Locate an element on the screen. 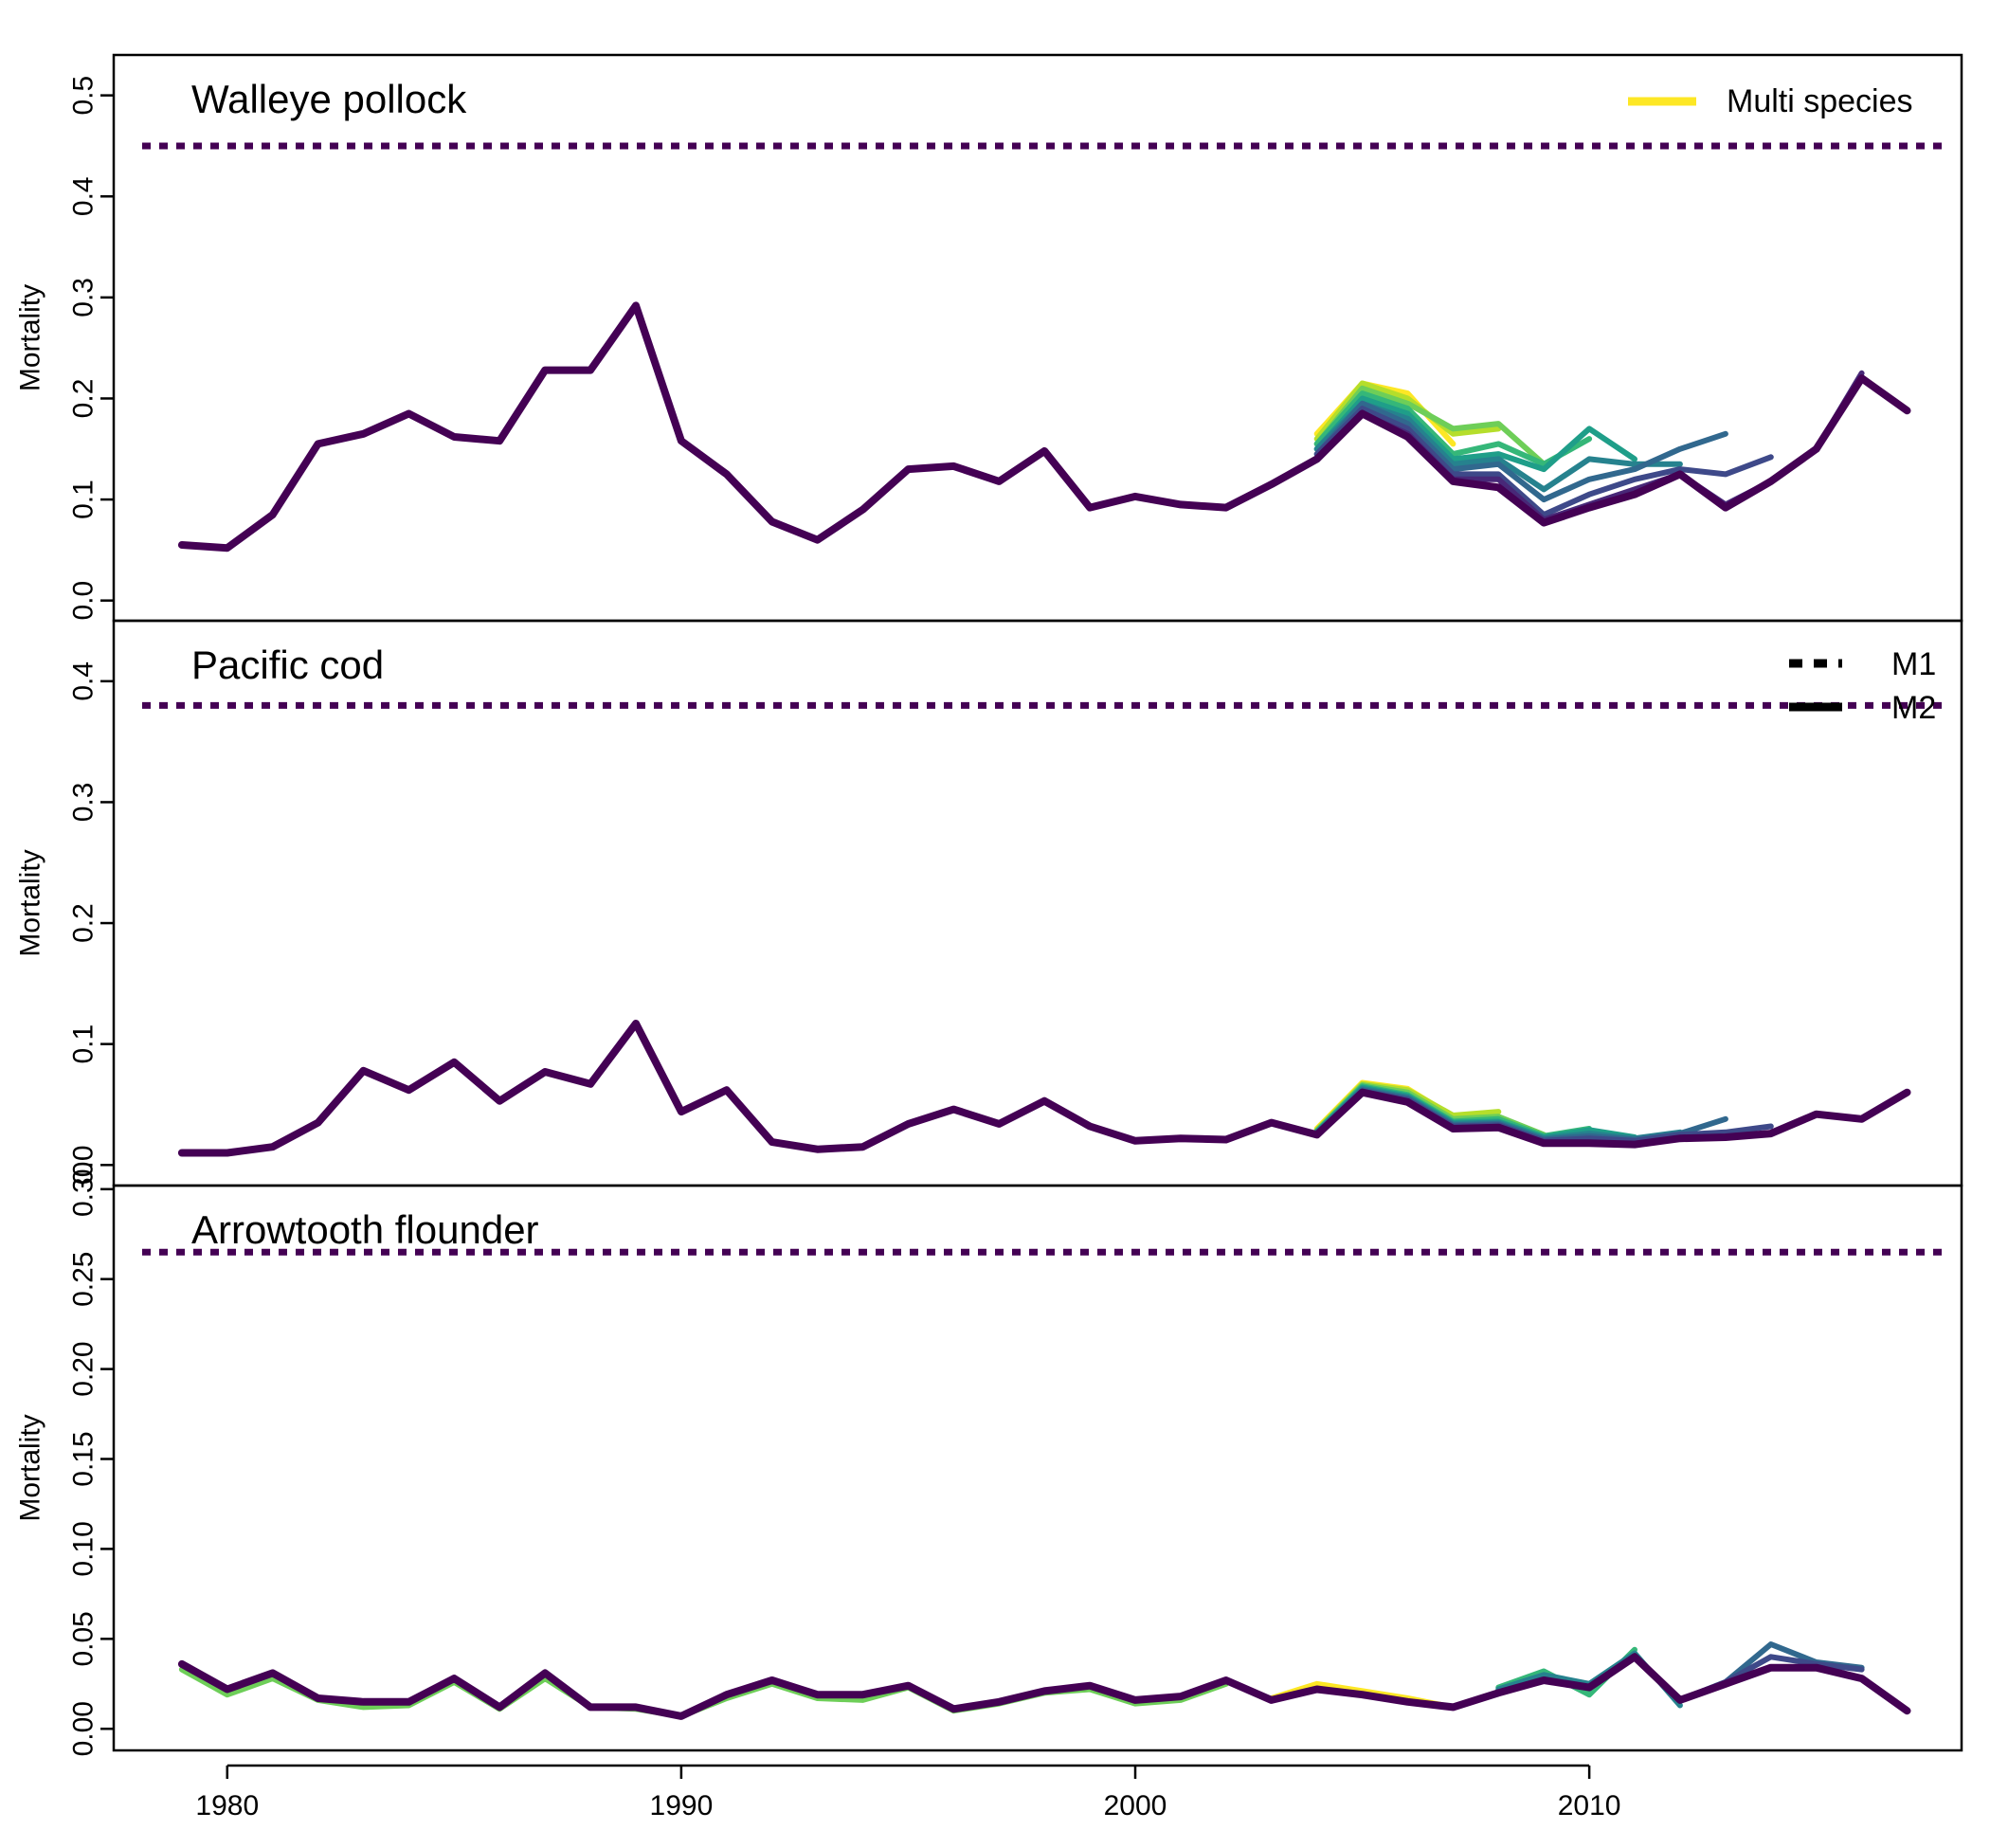 The height and width of the screenshot is (1848, 1990). y-tick-label: 0.5 is located at coordinates (84, 96).